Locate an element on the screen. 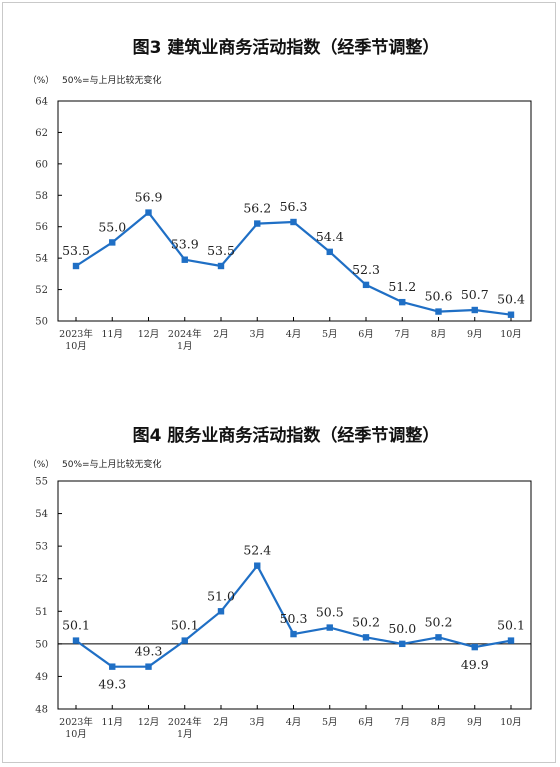 The height and width of the screenshot is (767, 560). data-label: 51.2 is located at coordinates (402, 286).